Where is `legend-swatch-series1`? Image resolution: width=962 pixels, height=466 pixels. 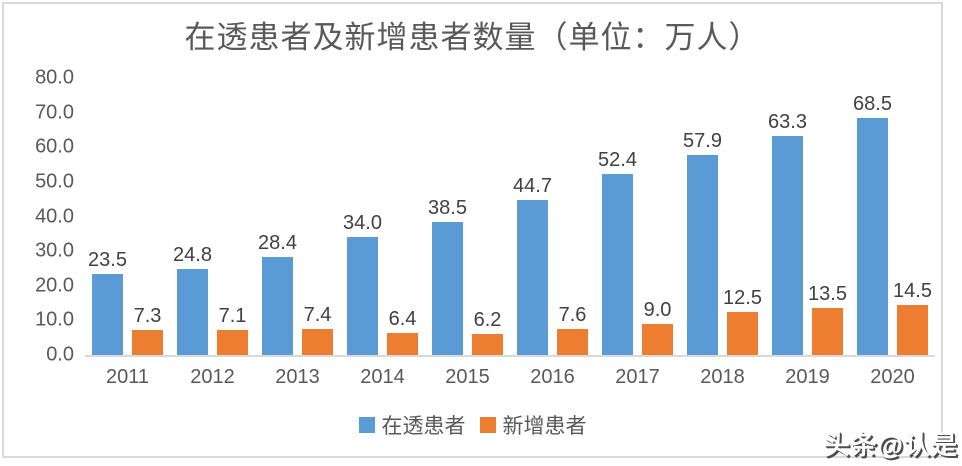 legend-swatch-series1 is located at coordinates (366, 425).